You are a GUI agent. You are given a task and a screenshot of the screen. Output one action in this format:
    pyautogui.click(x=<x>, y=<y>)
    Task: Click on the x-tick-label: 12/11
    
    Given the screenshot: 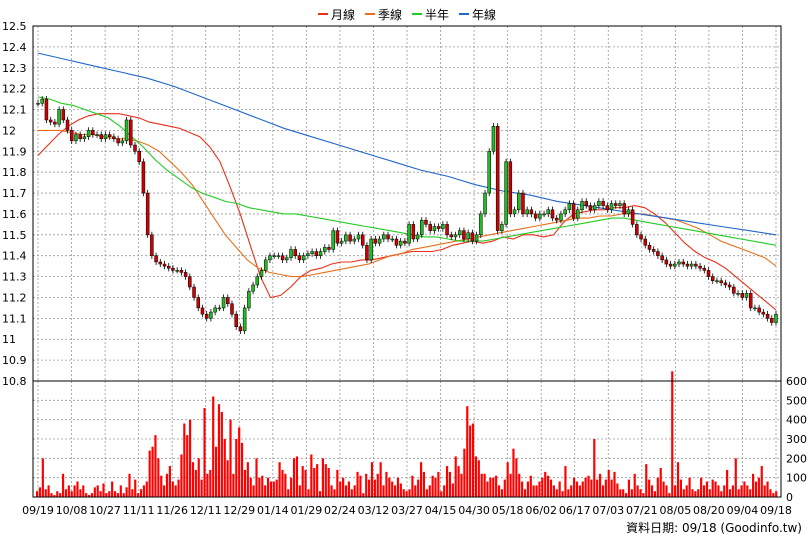 What is the action you would take?
    pyautogui.click(x=206, y=510)
    